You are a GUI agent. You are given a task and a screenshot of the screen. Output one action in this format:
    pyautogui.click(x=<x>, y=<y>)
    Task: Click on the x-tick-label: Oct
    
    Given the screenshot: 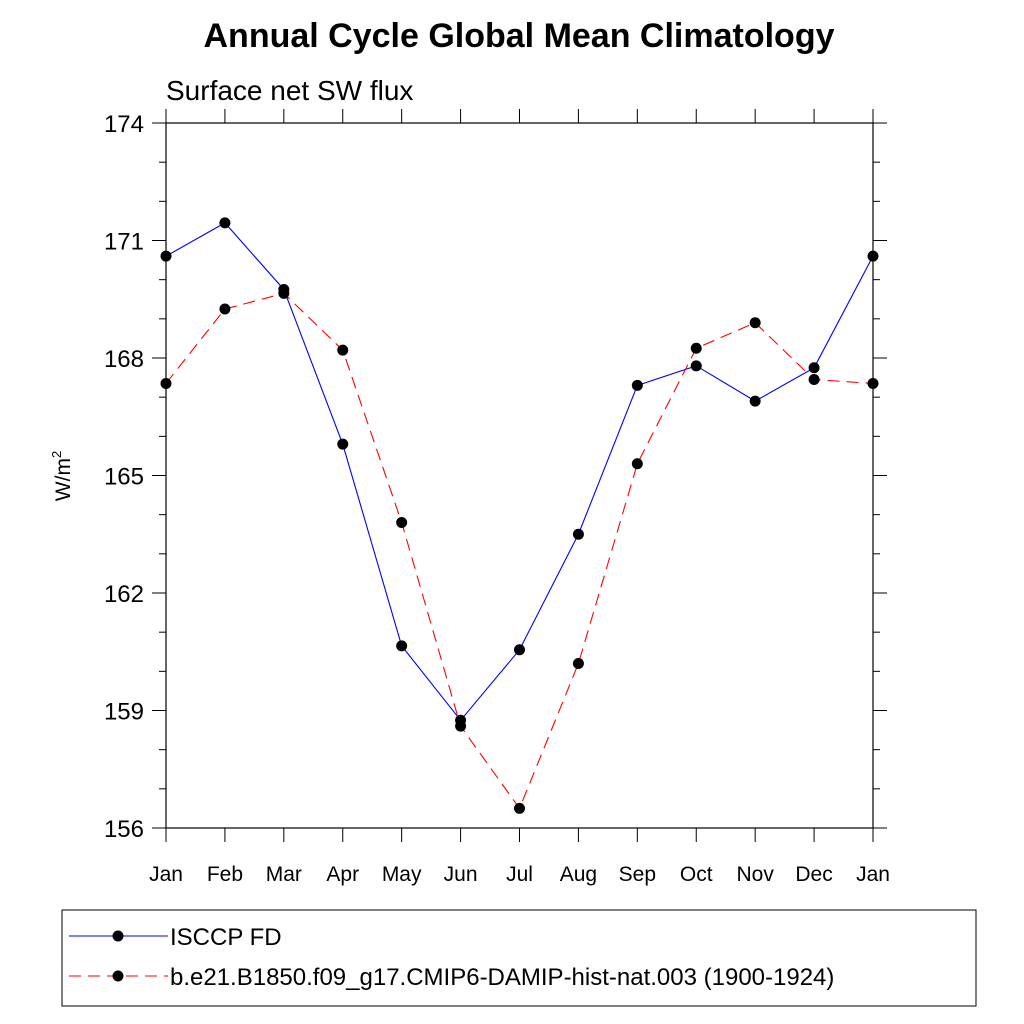 What is the action you would take?
    pyautogui.click(x=696, y=874)
    